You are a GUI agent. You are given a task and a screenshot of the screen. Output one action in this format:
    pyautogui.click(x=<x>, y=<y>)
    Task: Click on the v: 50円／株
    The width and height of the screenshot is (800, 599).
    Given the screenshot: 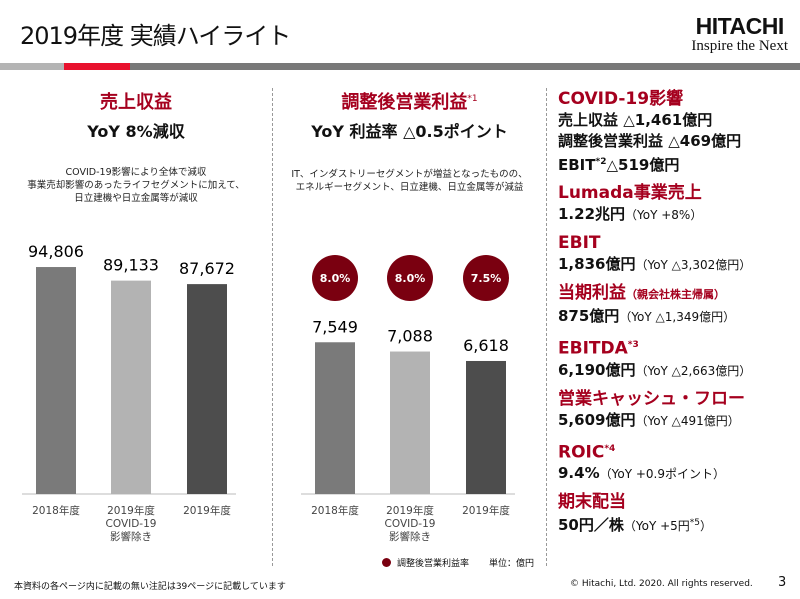 What is the action you would take?
    pyautogui.click(x=591, y=525)
    